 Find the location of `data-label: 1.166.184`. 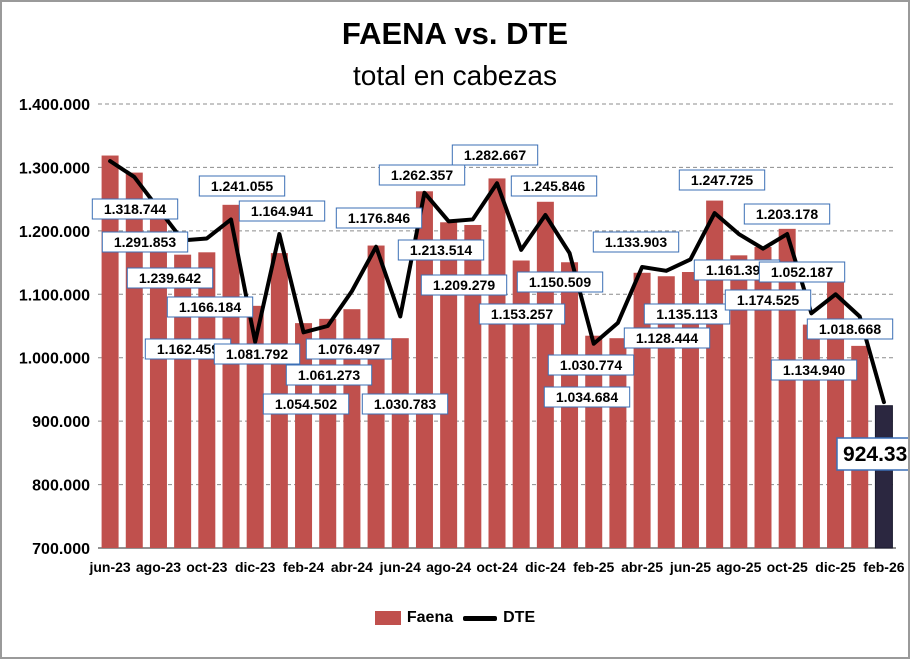

data-label: 1.166.184 is located at coordinates (210, 307).